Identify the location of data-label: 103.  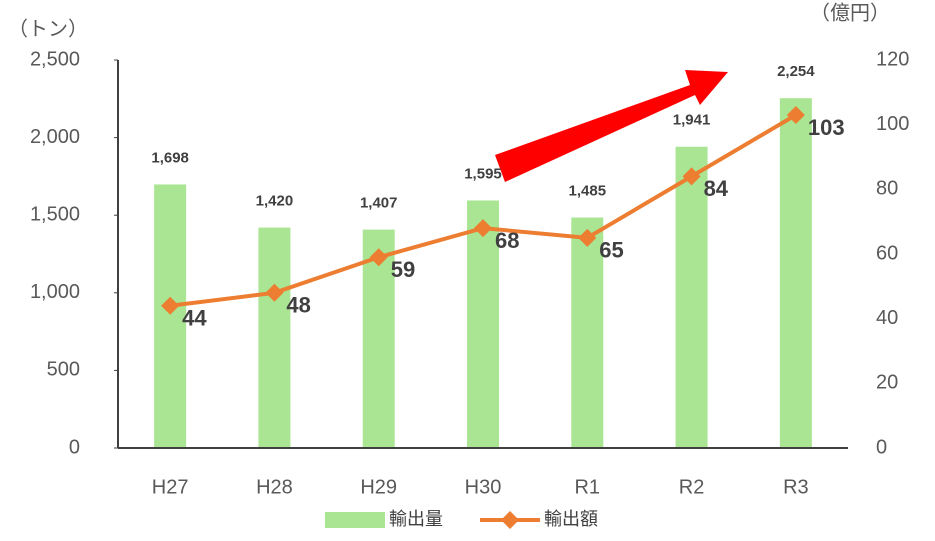
(826, 127).